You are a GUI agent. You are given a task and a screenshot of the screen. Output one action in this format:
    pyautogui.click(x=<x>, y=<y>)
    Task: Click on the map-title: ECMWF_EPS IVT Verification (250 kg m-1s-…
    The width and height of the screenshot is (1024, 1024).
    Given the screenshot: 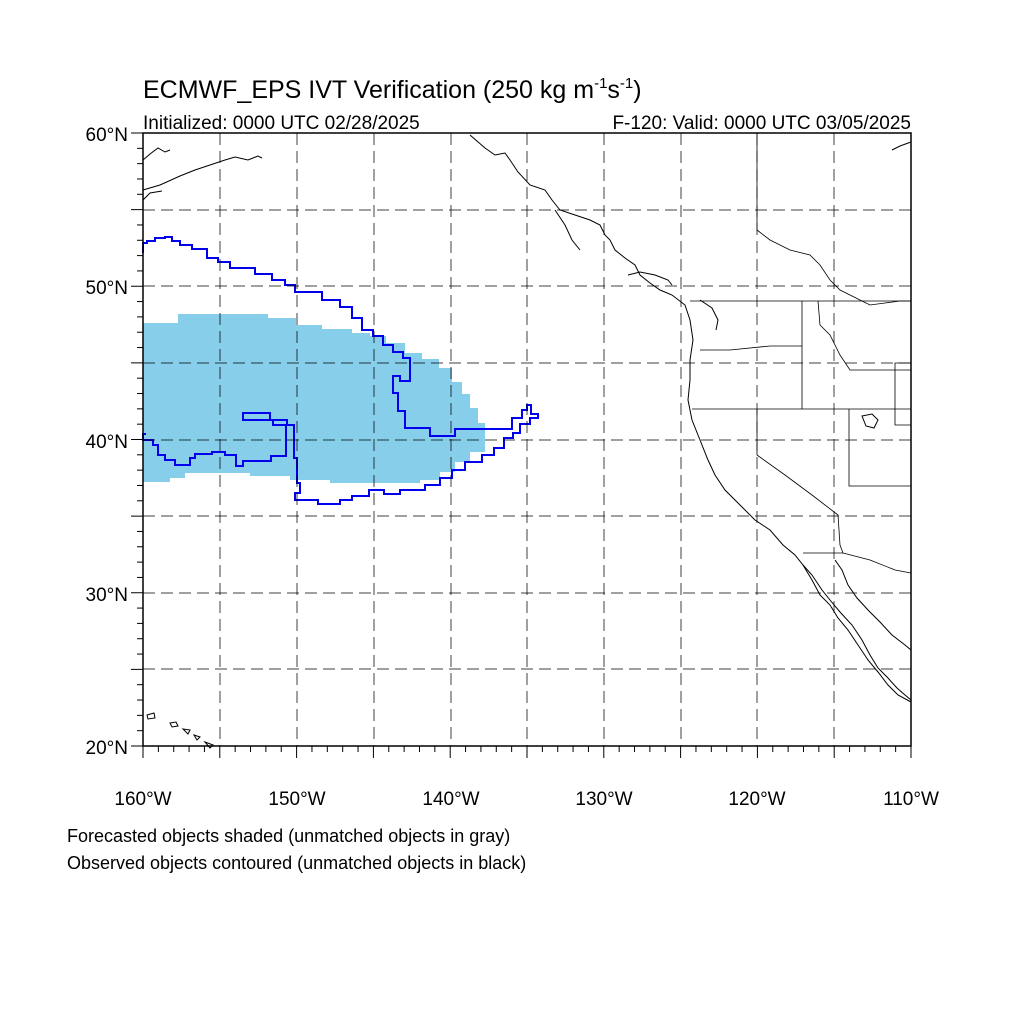 What is the action you would take?
    pyautogui.click(x=392, y=89)
    